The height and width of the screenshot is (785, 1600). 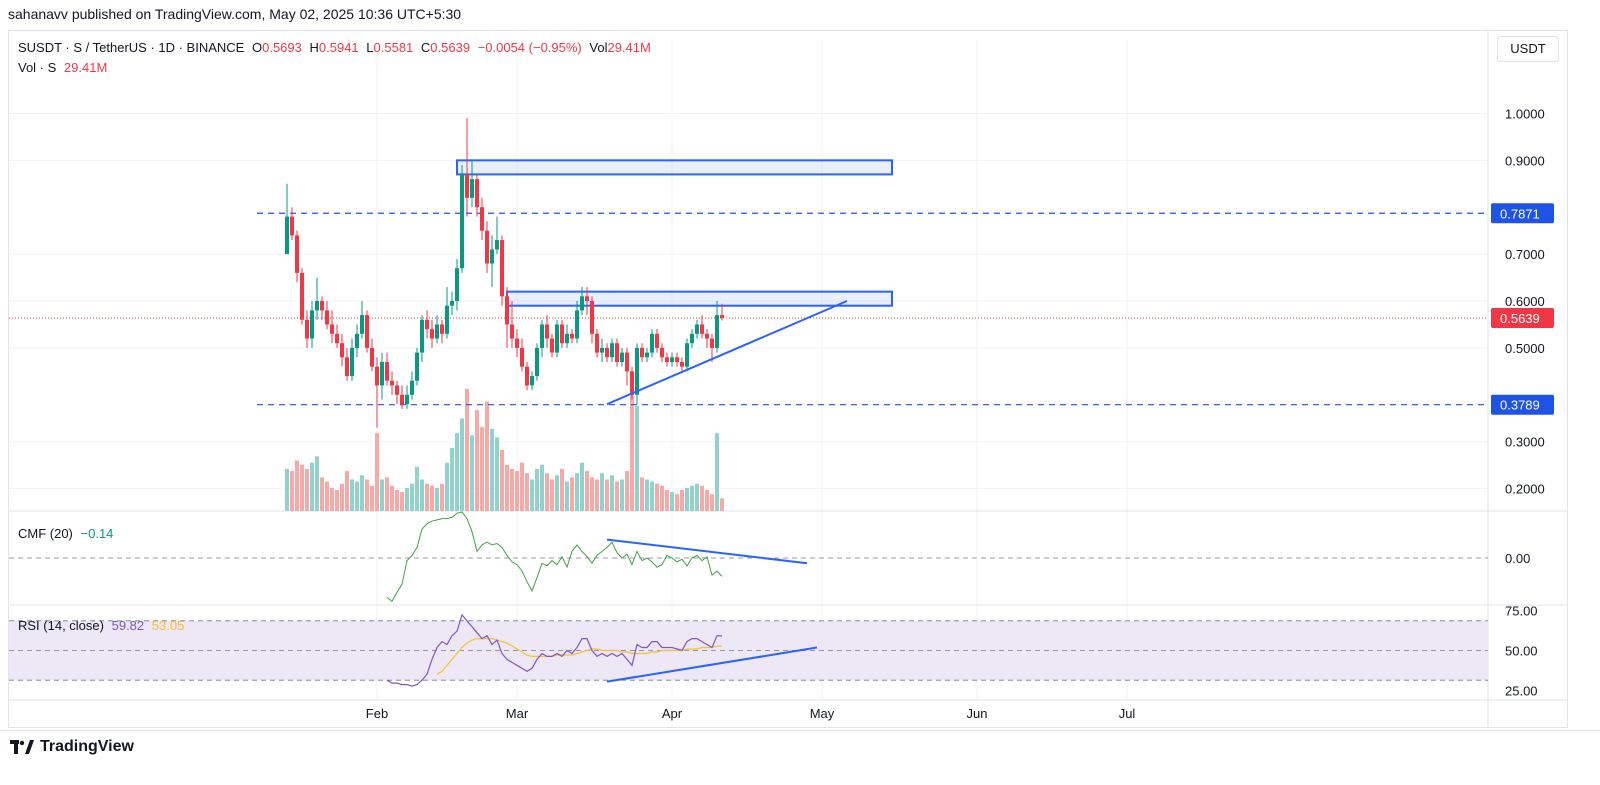 What do you see at coordinates (727, 353) in the screenshot?
I see `price-trendline` at bounding box center [727, 353].